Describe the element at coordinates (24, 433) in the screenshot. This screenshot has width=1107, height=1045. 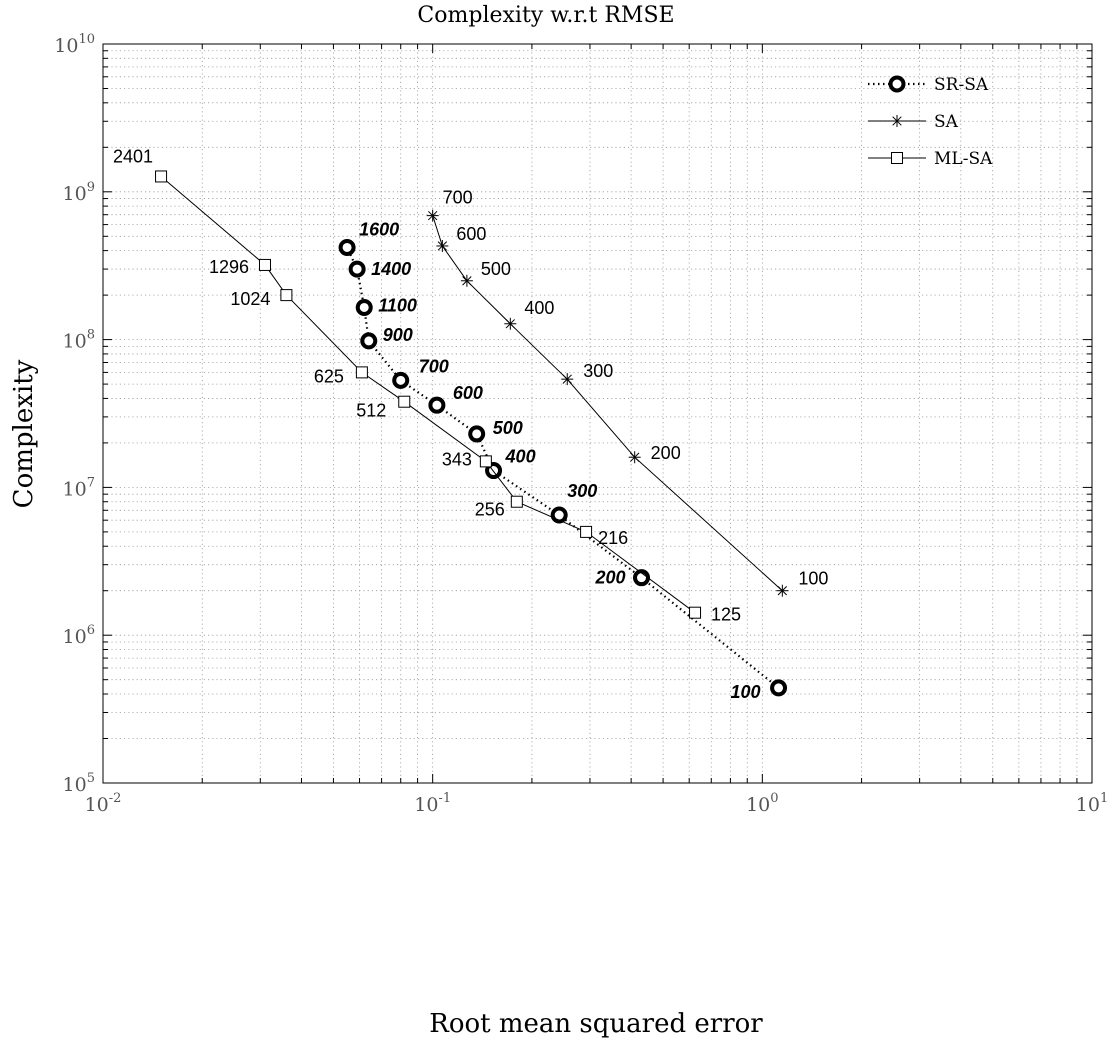
I see `y-axis-label: Complexity` at that location.